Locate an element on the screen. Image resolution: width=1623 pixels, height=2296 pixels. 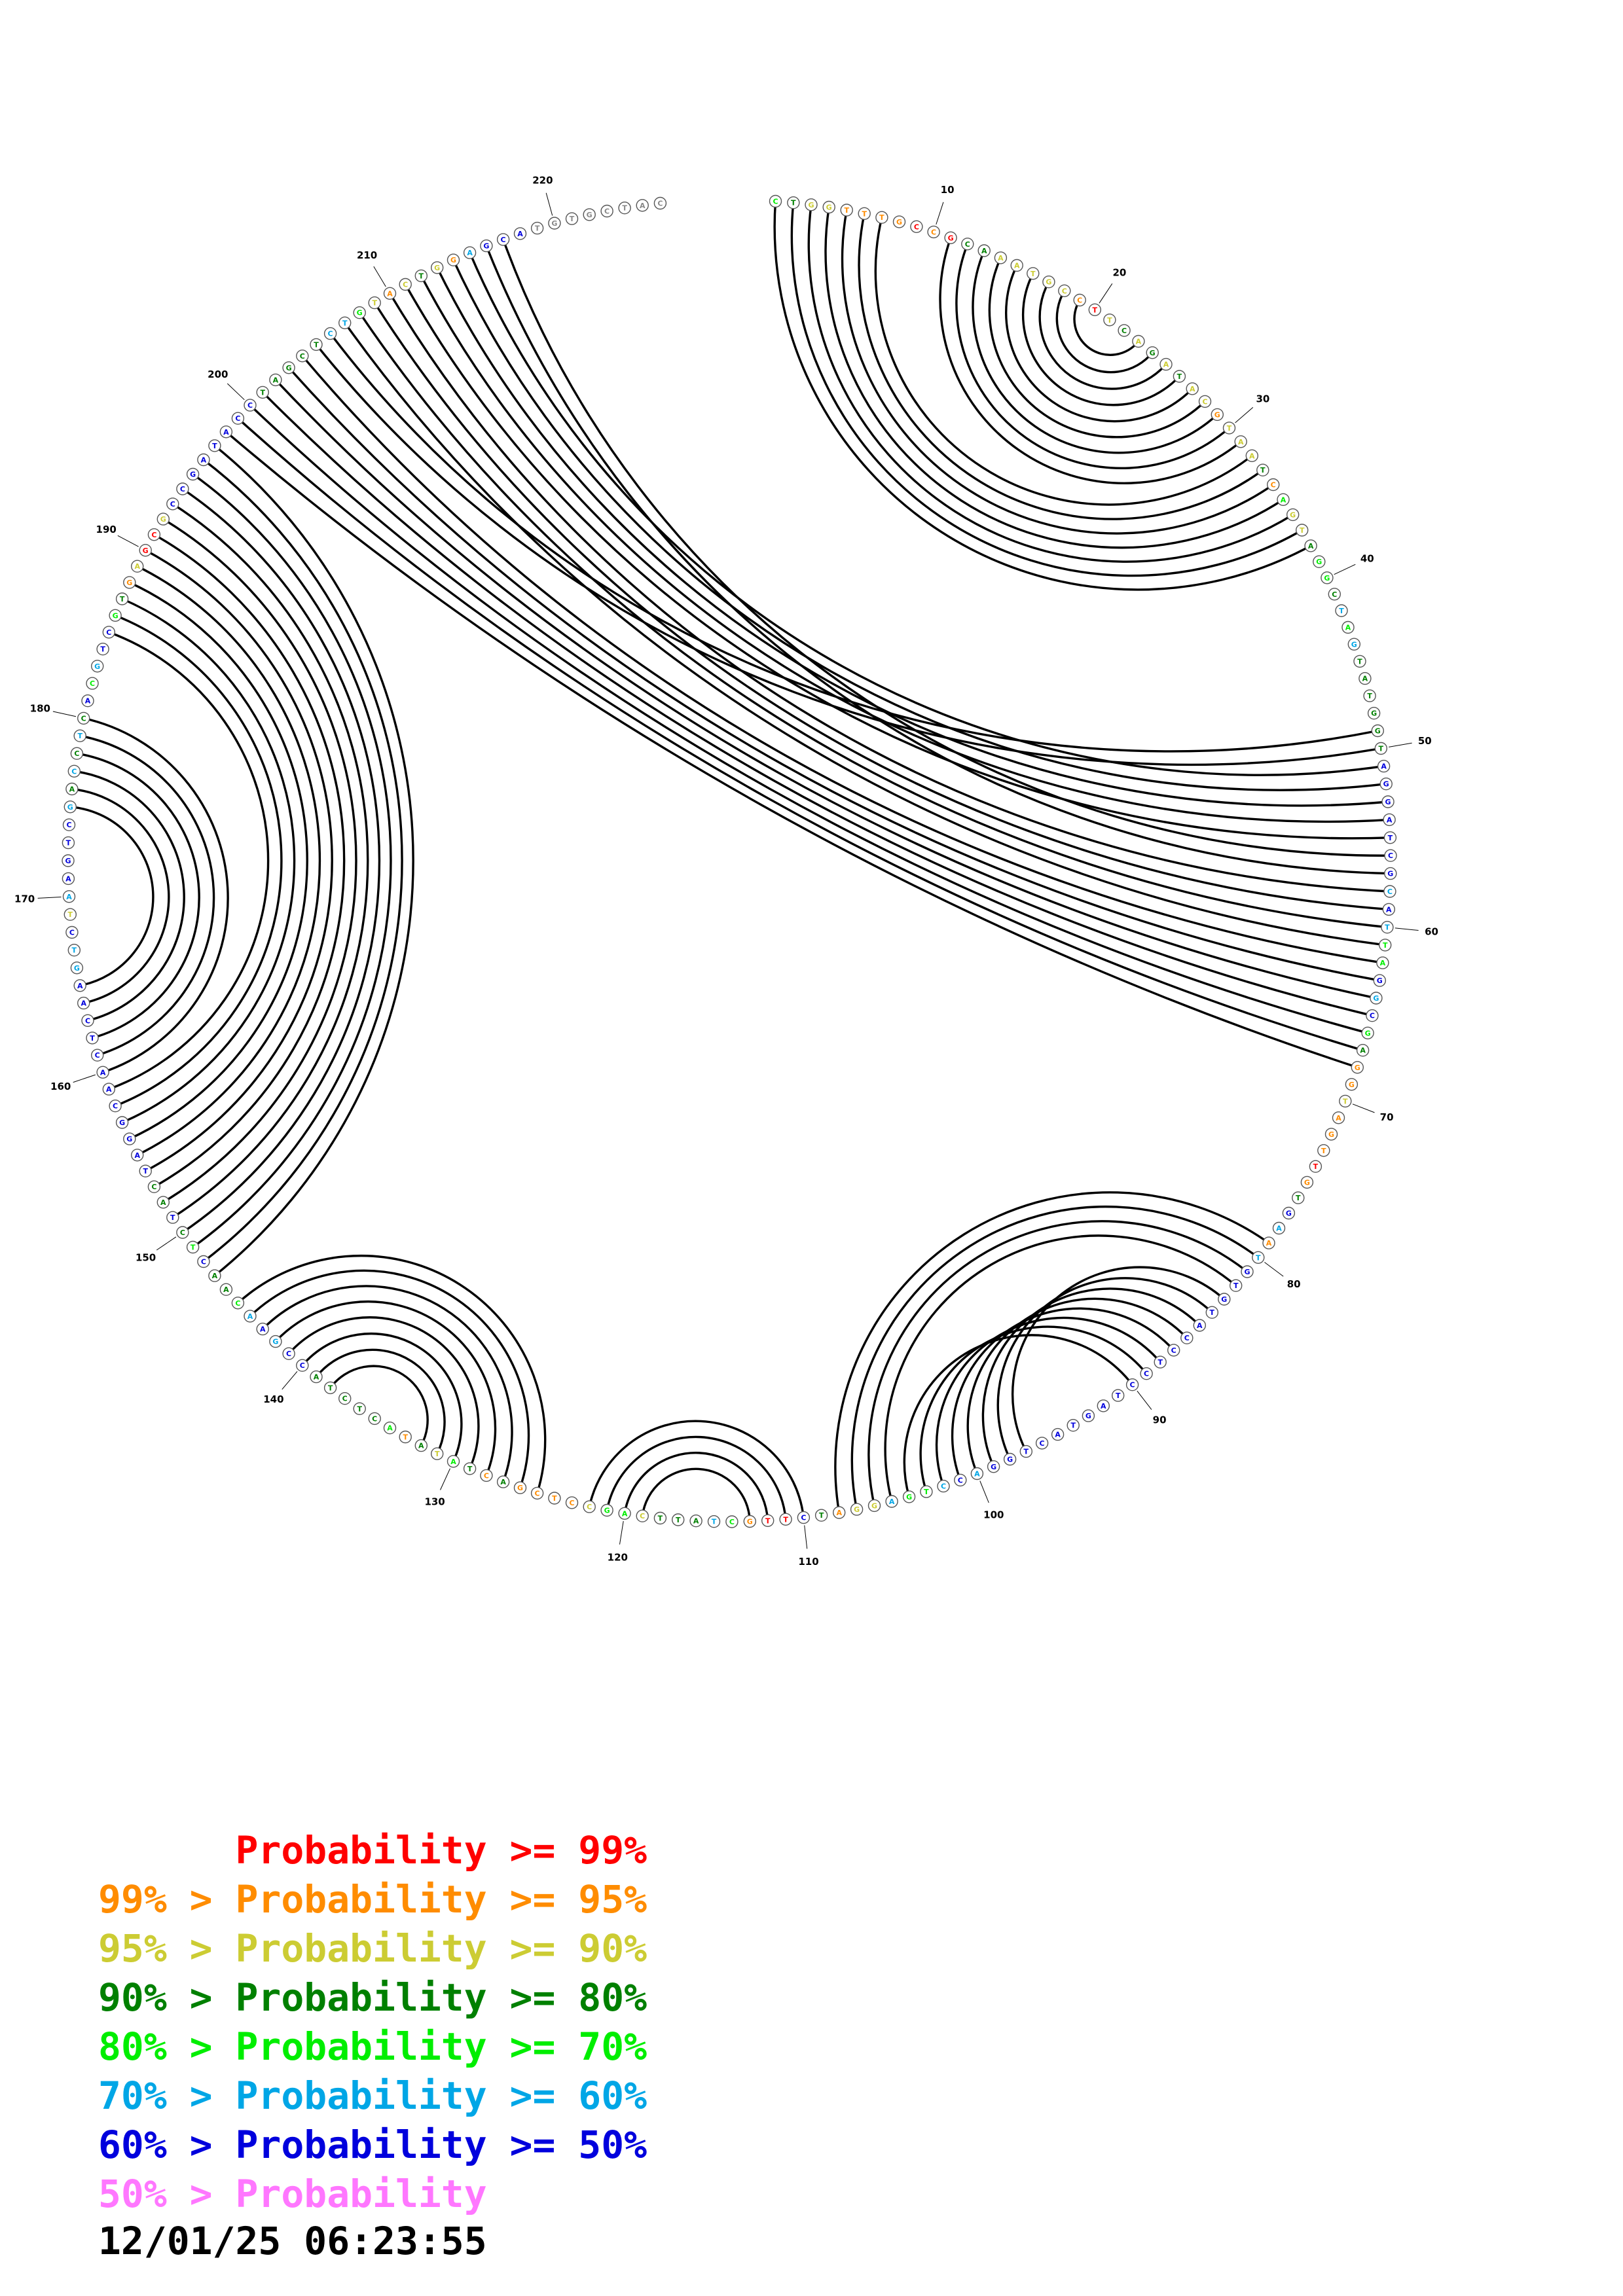
position-label: 170 is located at coordinates (24, 899).